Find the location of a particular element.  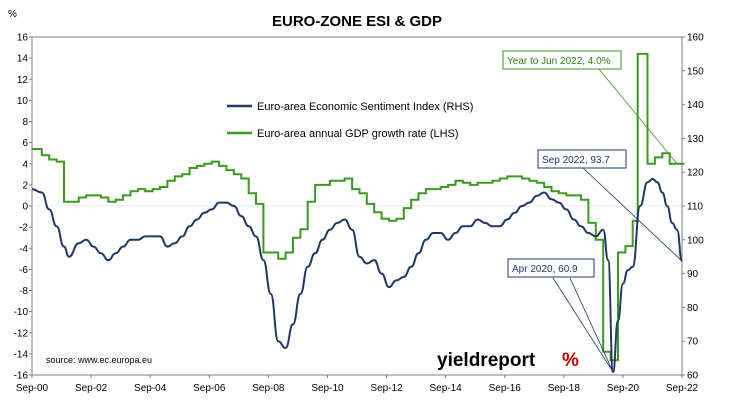

x-tick-label: Sep-14 is located at coordinates (446, 388).